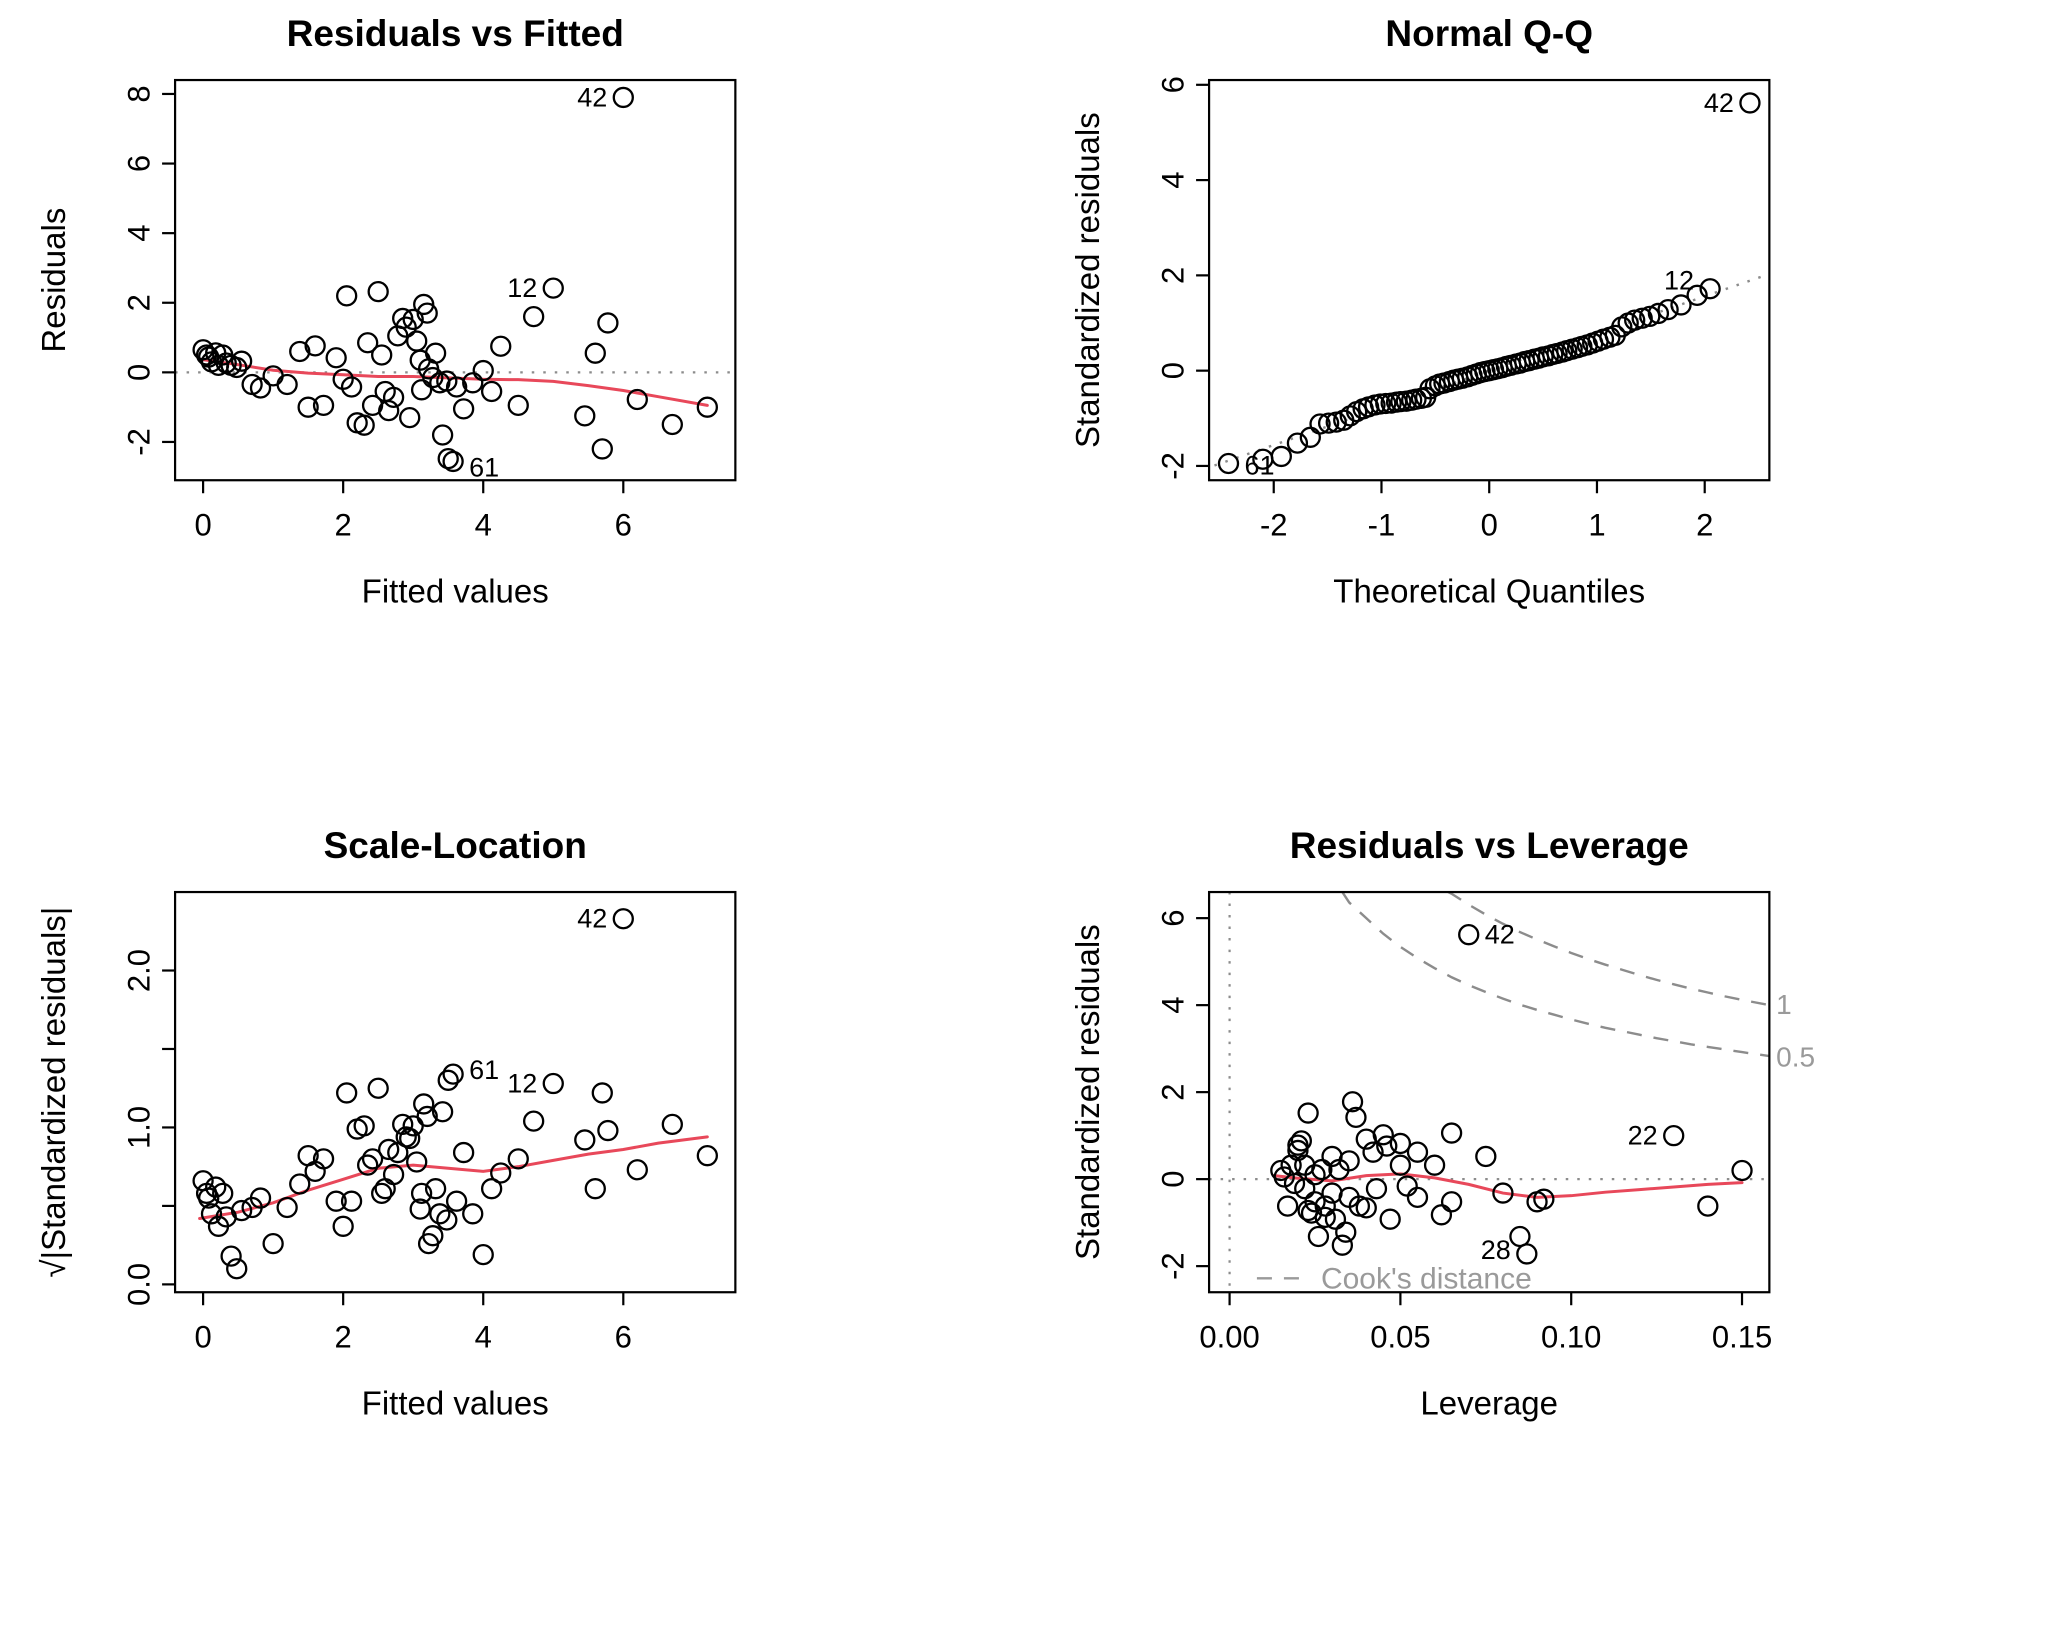 The width and height of the screenshot is (2067, 1625). Describe the element at coordinates (1229, 1337) in the screenshot. I see `x-tick-label: 0.00` at that location.